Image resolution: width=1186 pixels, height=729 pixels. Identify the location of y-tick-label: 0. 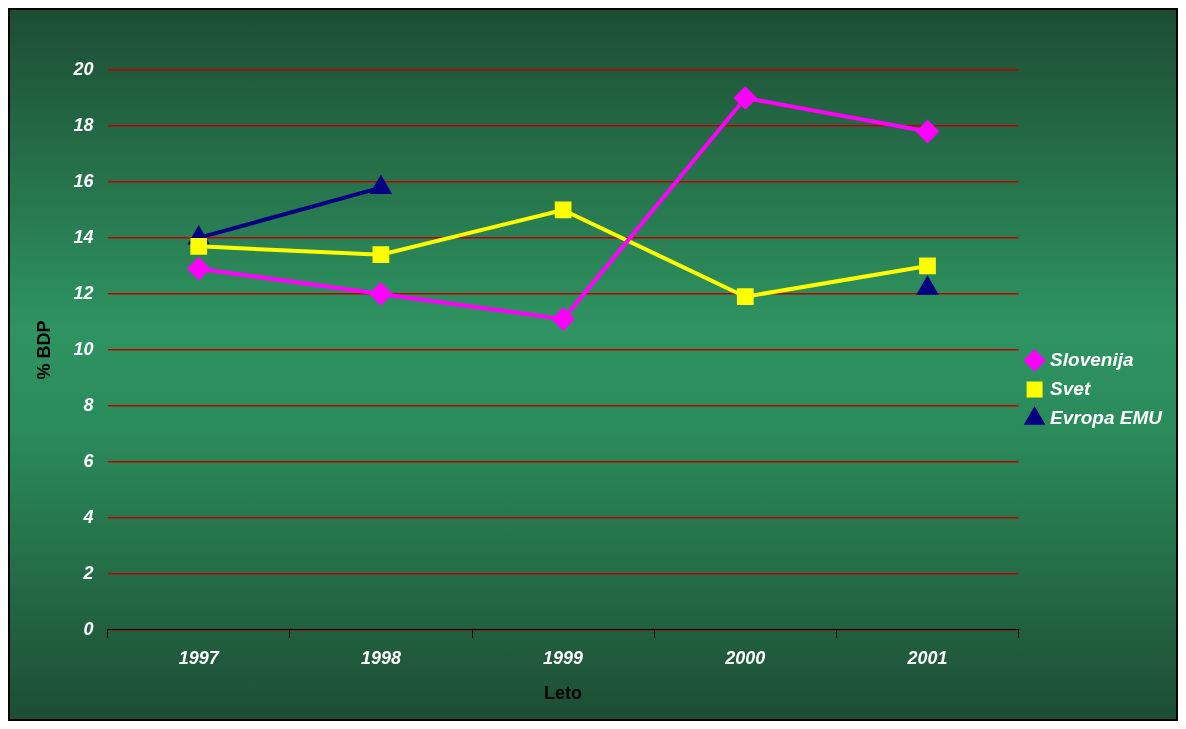
(88, 628).